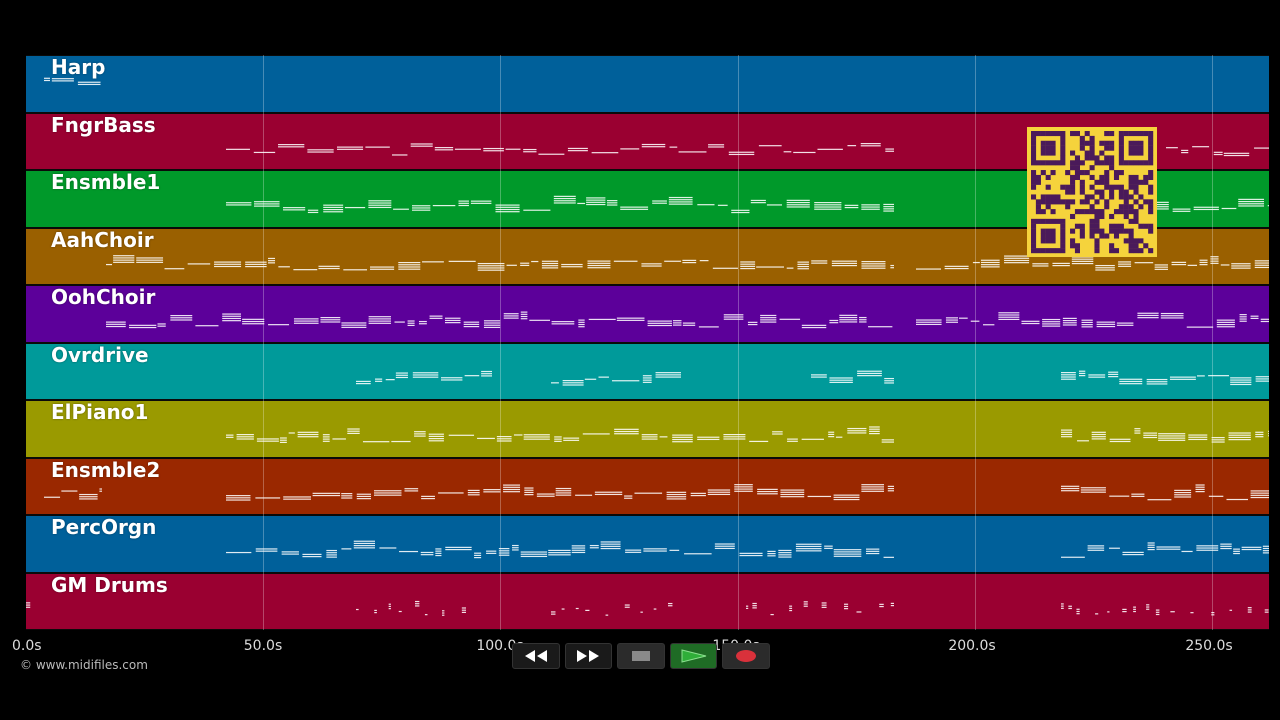 The width and height of the screenshot is (1280, 720). What do you see at coordinates (102, 239) in the screenshot?
I see `track-label: AahChoir` at bounding box center [102, 239].